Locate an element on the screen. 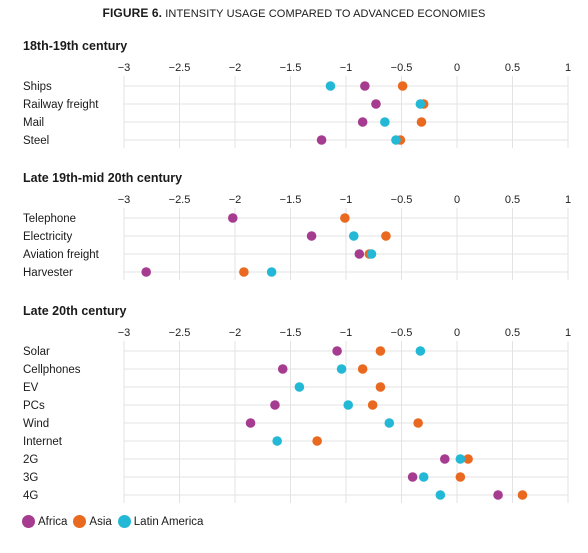 This screenshot has width=588, height=553. legend: Africa Asia Latin America is located at coordinates (115, 521).